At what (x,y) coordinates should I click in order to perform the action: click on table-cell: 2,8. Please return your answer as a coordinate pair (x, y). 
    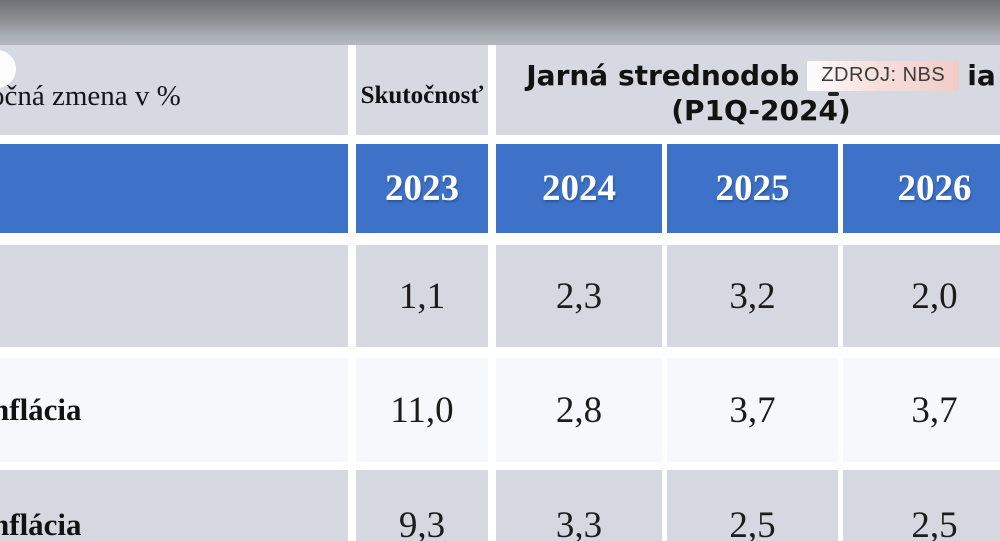
    Looking at the image, I should click on (579, 410).